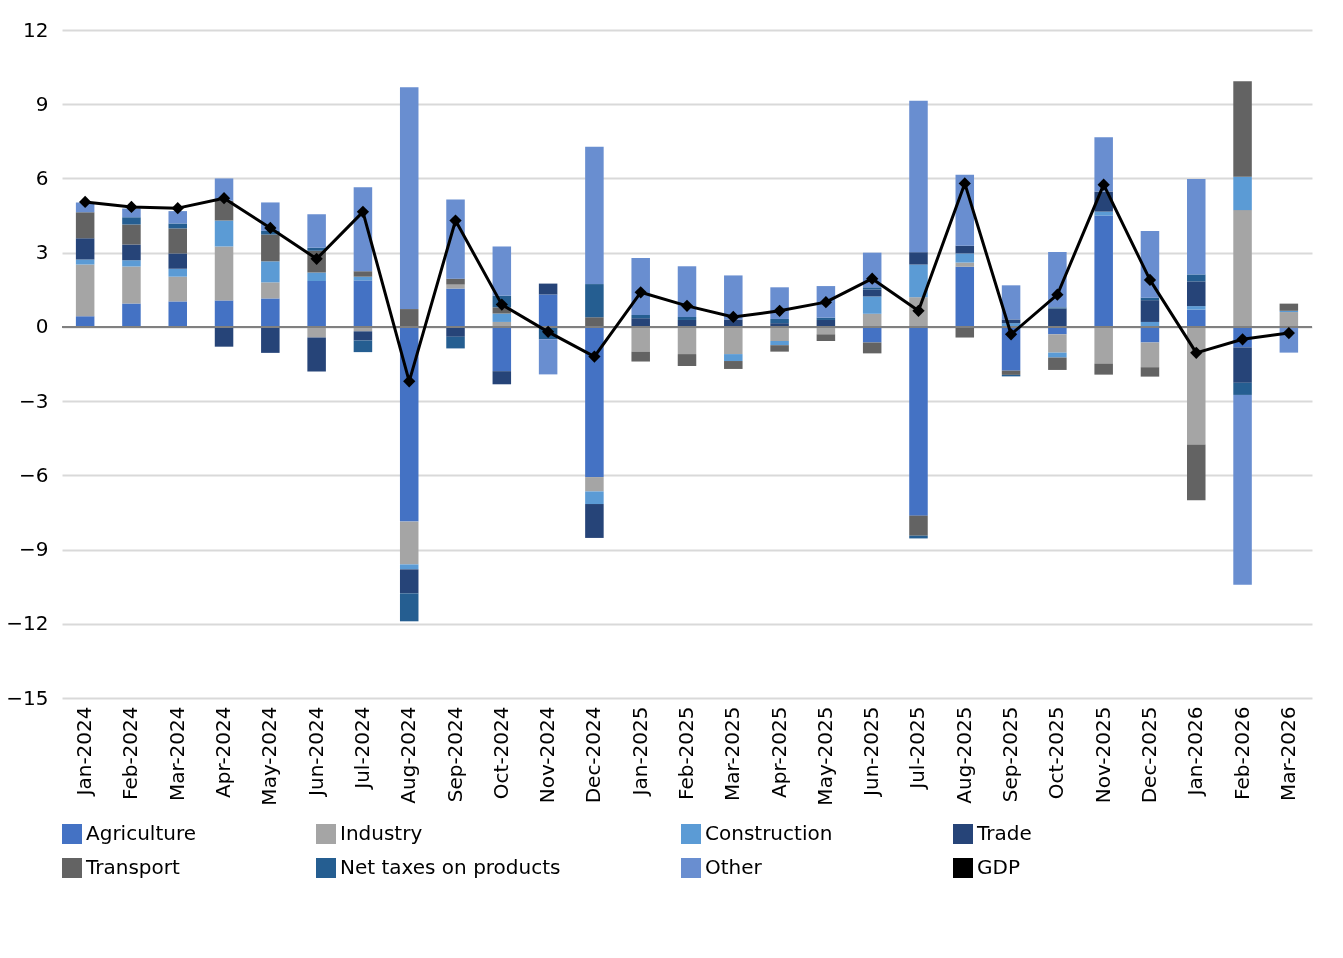  Describe the element at coordinates (42, 103) in the screenshot. I see `y-tick-label: 9` at that location.